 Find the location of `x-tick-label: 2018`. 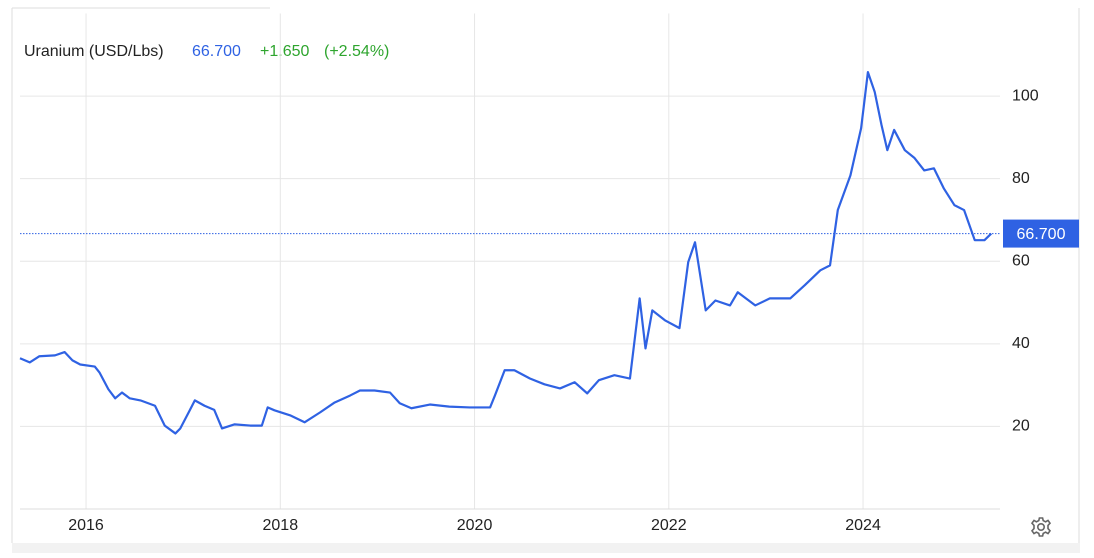

x-tick-label: 2018 is located at coordinates (281, 525).